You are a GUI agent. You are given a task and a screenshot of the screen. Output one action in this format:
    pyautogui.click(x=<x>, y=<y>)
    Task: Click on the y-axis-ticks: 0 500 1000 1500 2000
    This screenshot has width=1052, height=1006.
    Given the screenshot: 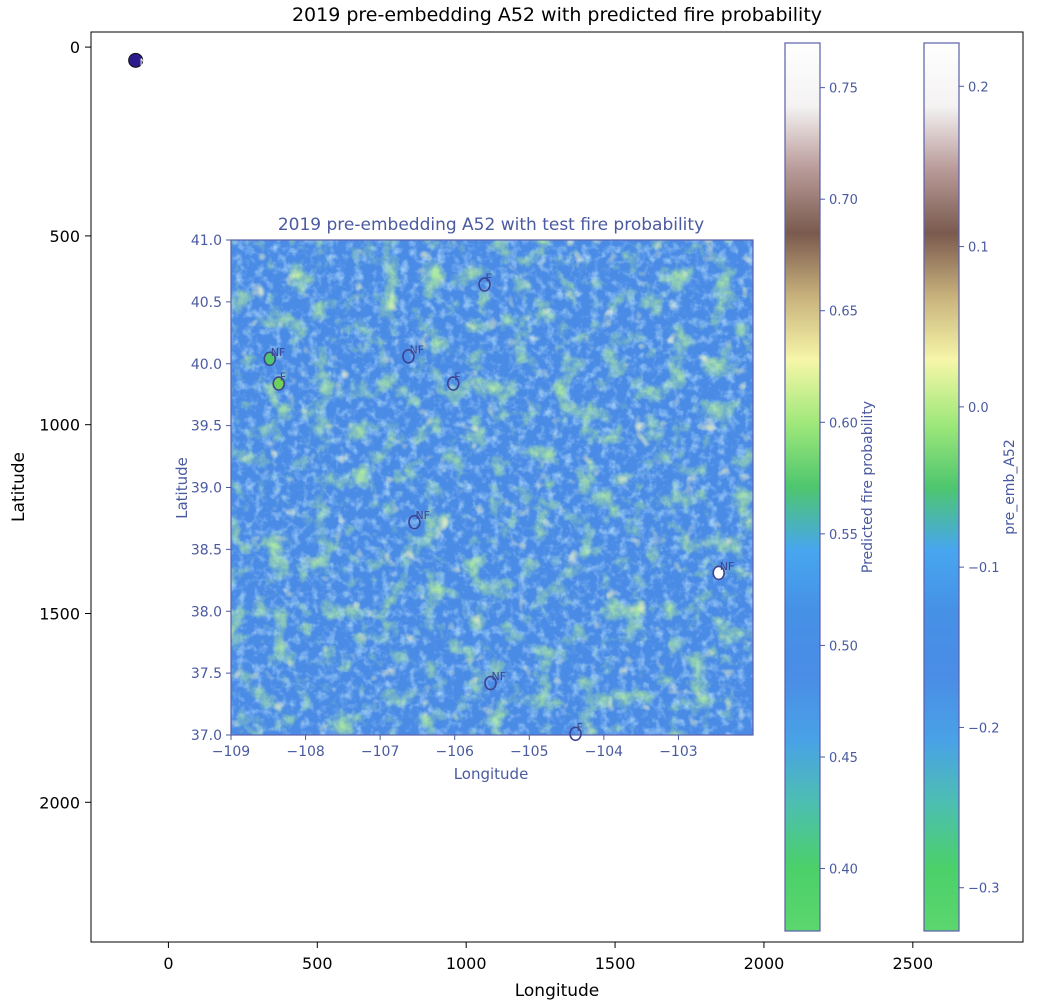 What is the action you would take?
    pyautogui.click(x=65, y=425)
    